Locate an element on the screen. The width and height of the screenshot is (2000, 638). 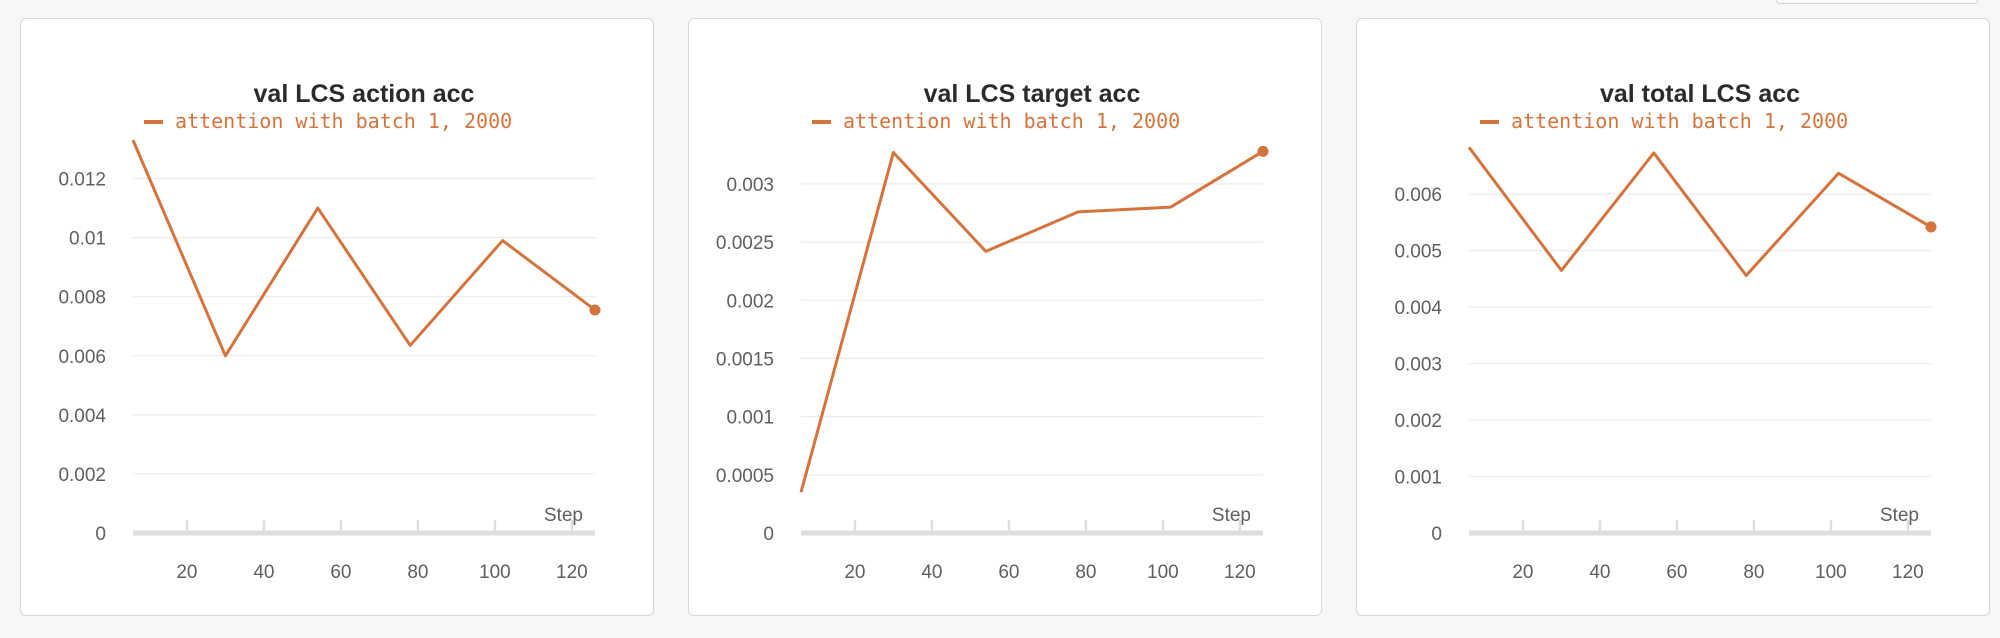
chart-title: val LCS target acc is located at coordinates (1032, 94).